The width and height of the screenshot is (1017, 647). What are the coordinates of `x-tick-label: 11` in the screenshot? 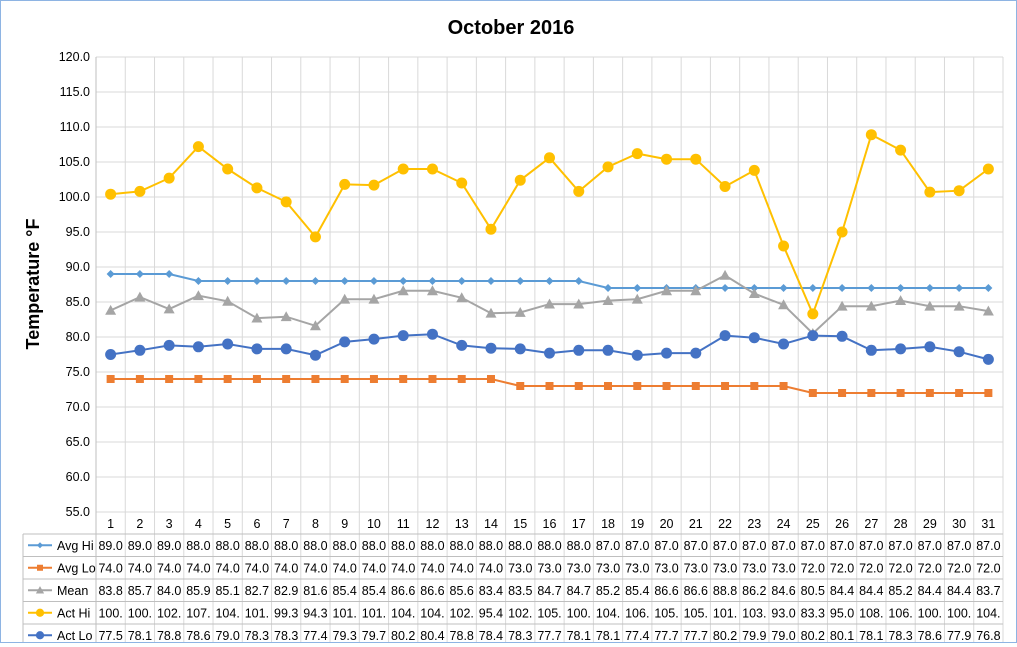 It's located at (403, 524).